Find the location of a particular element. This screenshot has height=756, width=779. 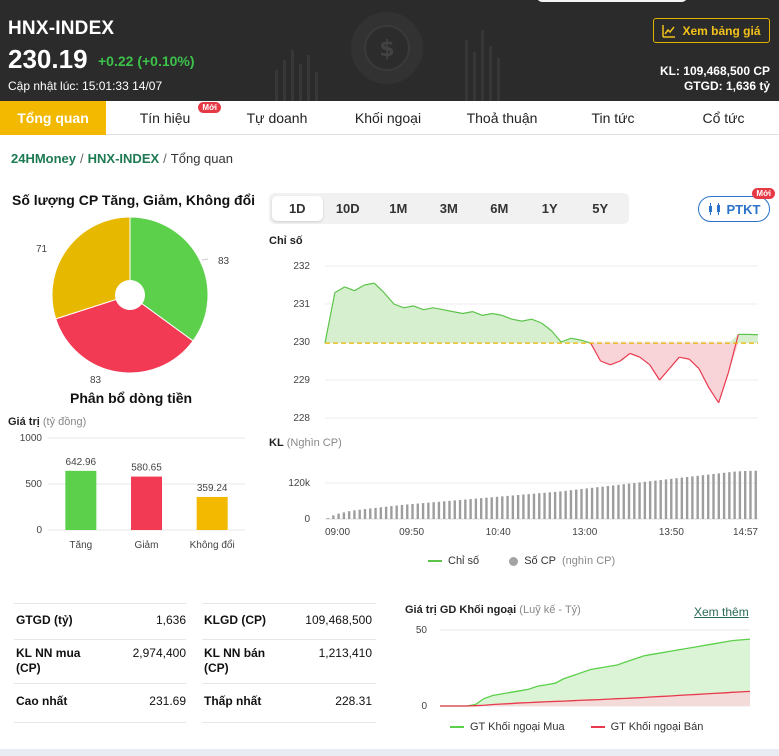

pie-slice-Không đổi is located at coordinates (91, 268).